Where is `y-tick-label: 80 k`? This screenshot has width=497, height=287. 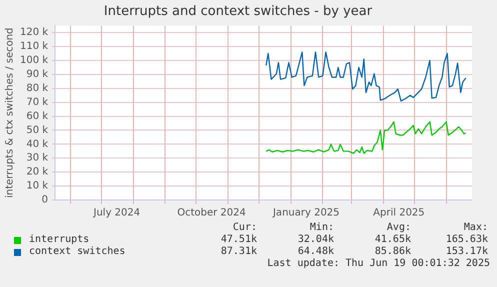
y-tick-label: 80 k is located at coordinates (37, 88).